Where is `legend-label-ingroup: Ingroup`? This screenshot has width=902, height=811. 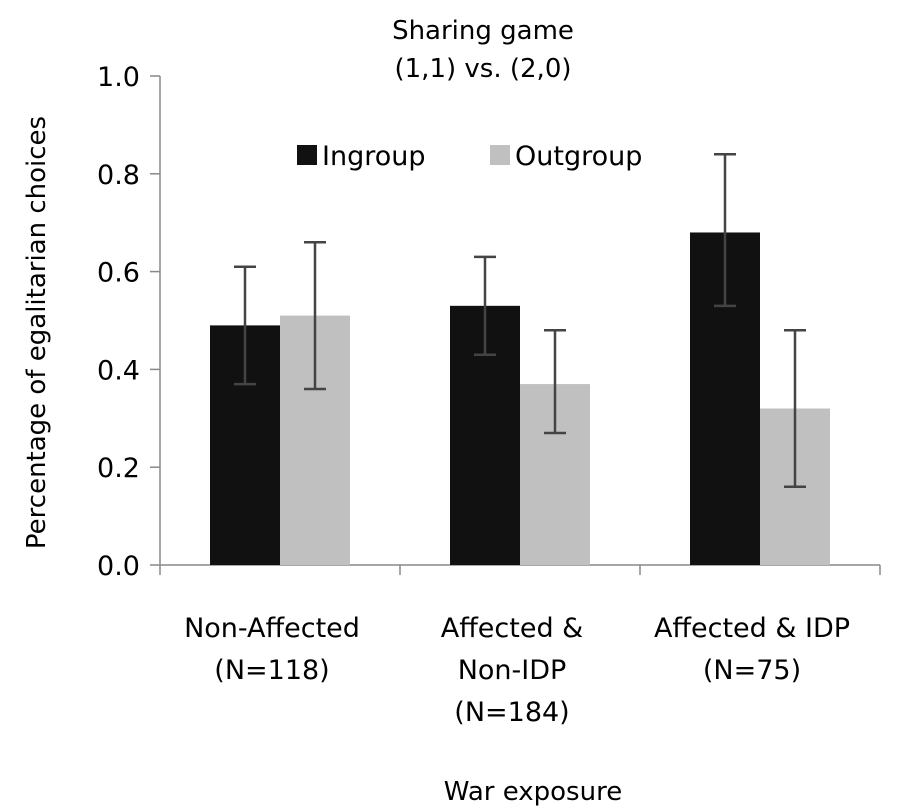
legend-label-ingroup: Ingroup is located at coordinates (374, 156).